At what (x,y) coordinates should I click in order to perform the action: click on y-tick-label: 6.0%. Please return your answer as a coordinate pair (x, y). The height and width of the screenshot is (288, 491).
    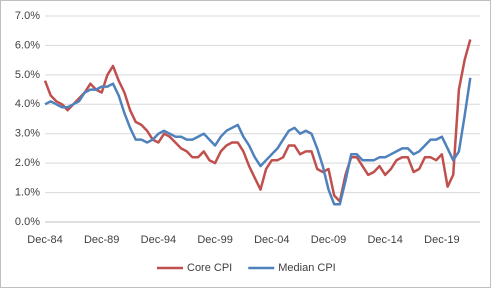
    Looking at the image, I should click on (27, 45).